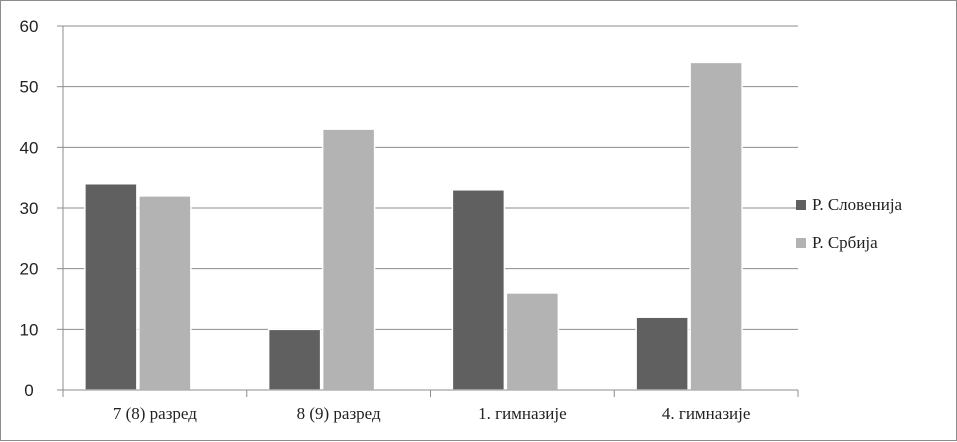 This screenshot has width=957, height=442. Describe the element at coordinates (29, 87) in the screenshot. I see `y-tick-label: 50` at that location.